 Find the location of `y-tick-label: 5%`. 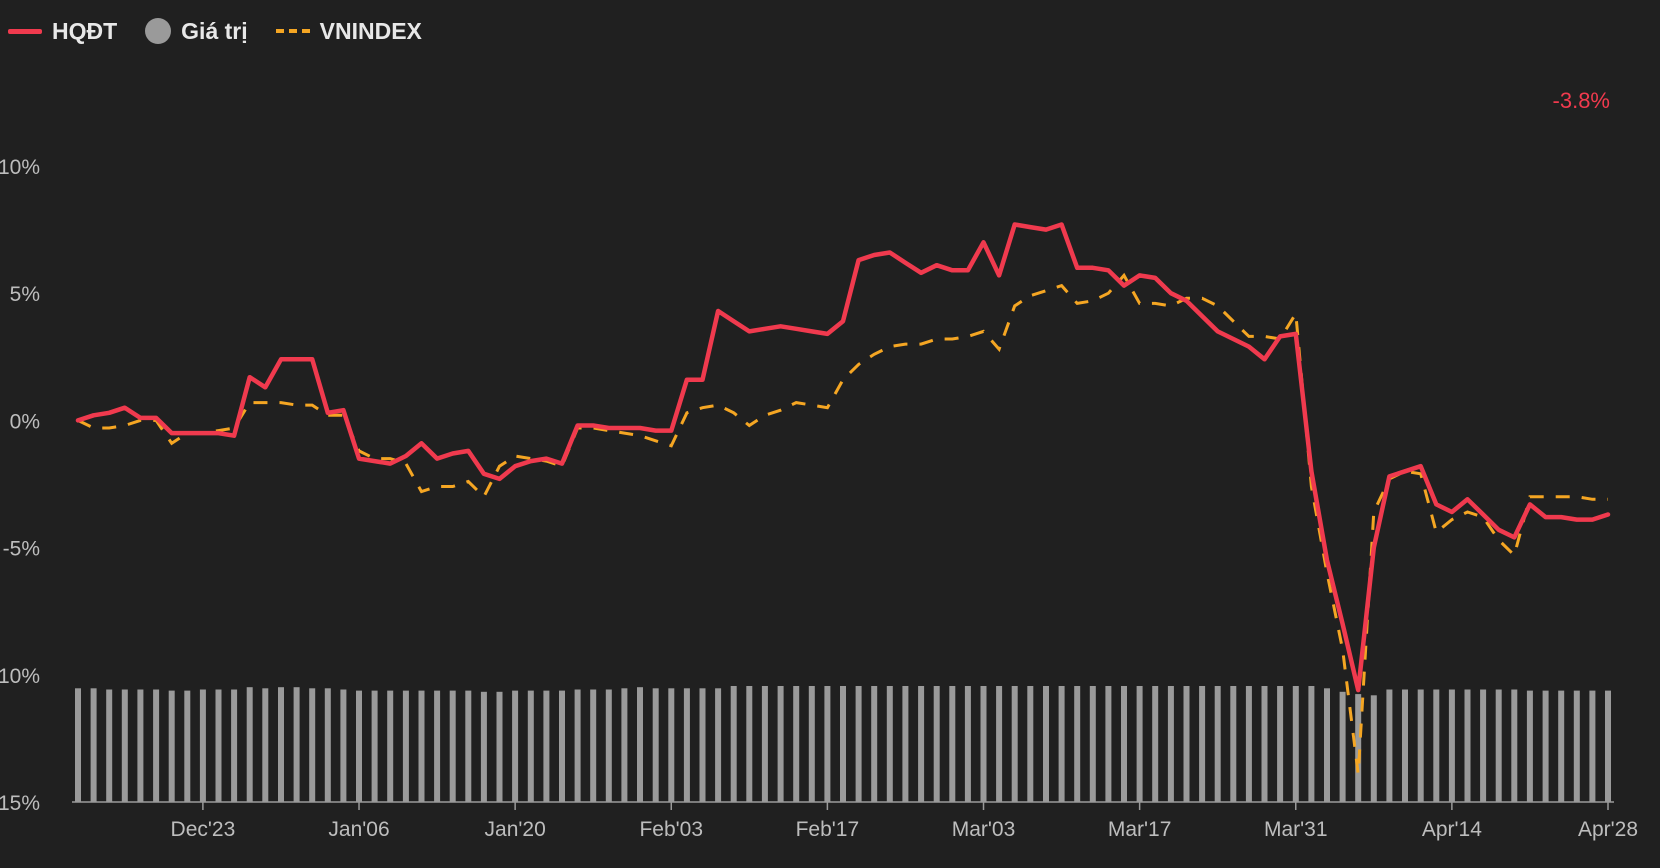

y-tick-label: 5% is located at coordinates (25, 294).